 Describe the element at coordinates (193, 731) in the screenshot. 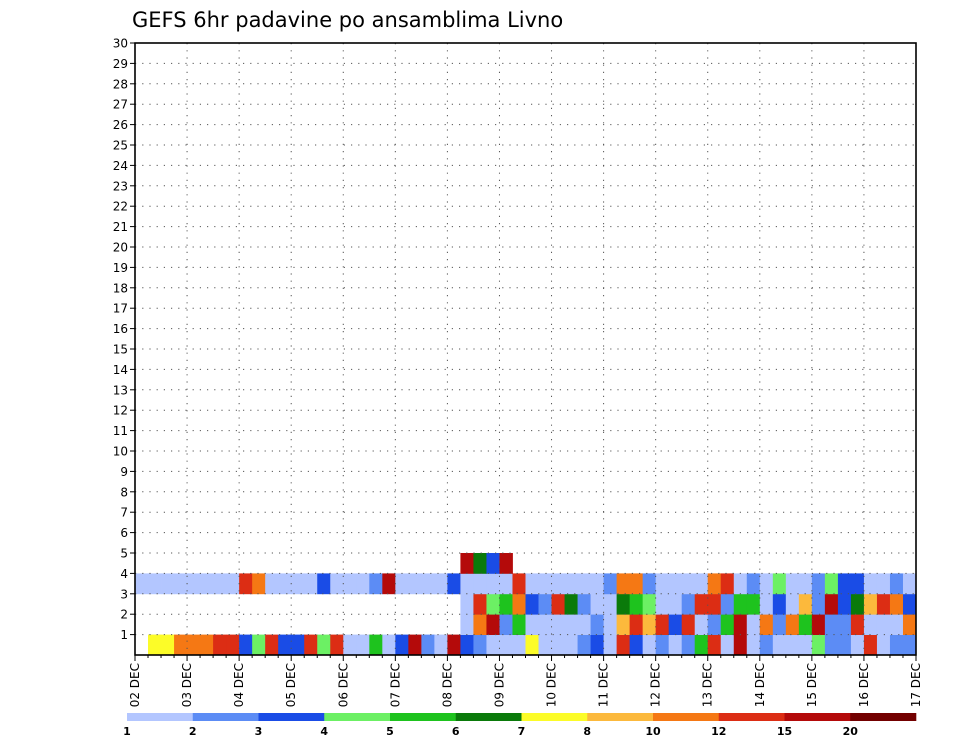

I see `legend-label: 2` at that location.